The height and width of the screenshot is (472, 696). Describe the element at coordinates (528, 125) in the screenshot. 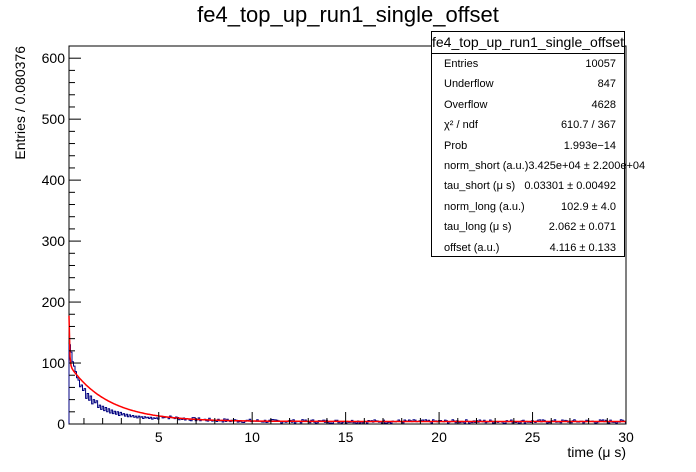

I see `stats-row: χ² / ndf 610.7 / 367` at that location.